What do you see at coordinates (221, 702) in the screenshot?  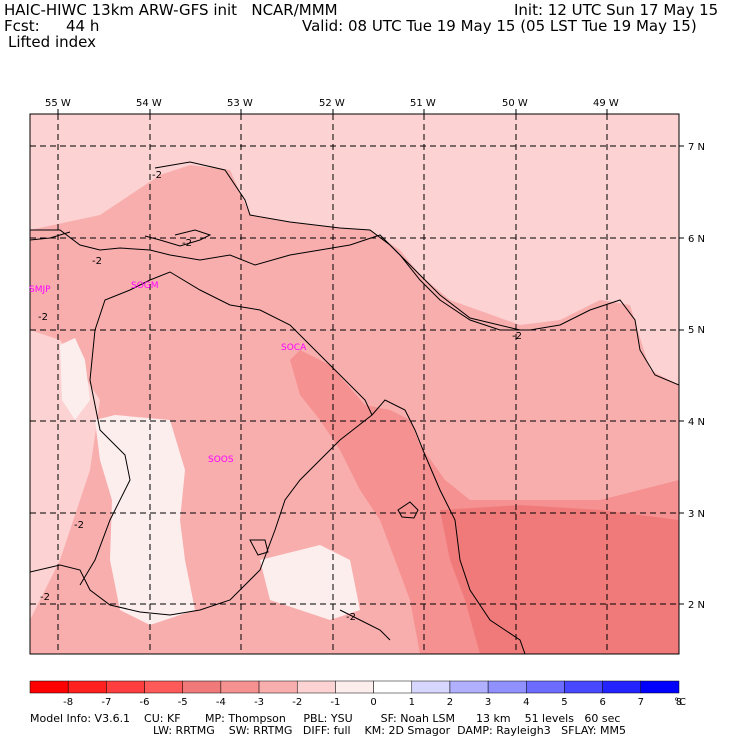 I see `colorbar-label: -4` at bounding box center [221, 702].